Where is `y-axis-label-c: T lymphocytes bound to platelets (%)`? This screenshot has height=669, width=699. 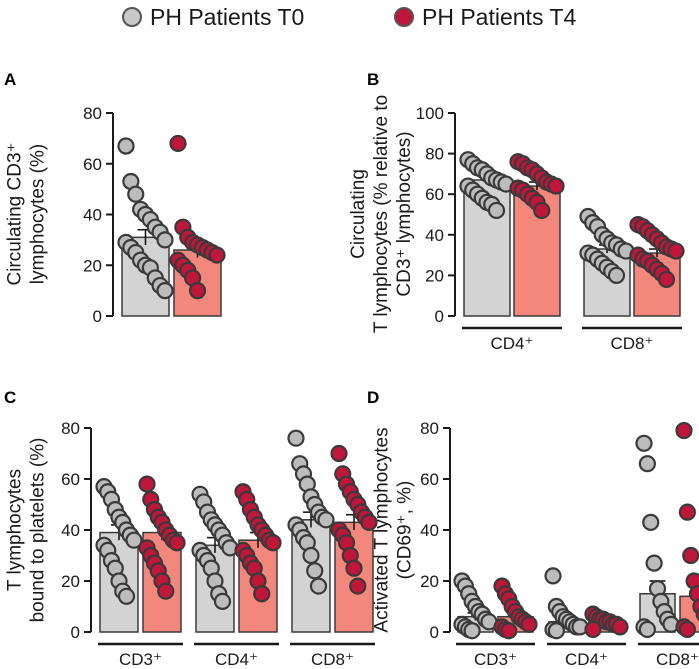
y-axis-label-c: T lymphocytes bound to platelets (%) is located at coordinates (27, 530).